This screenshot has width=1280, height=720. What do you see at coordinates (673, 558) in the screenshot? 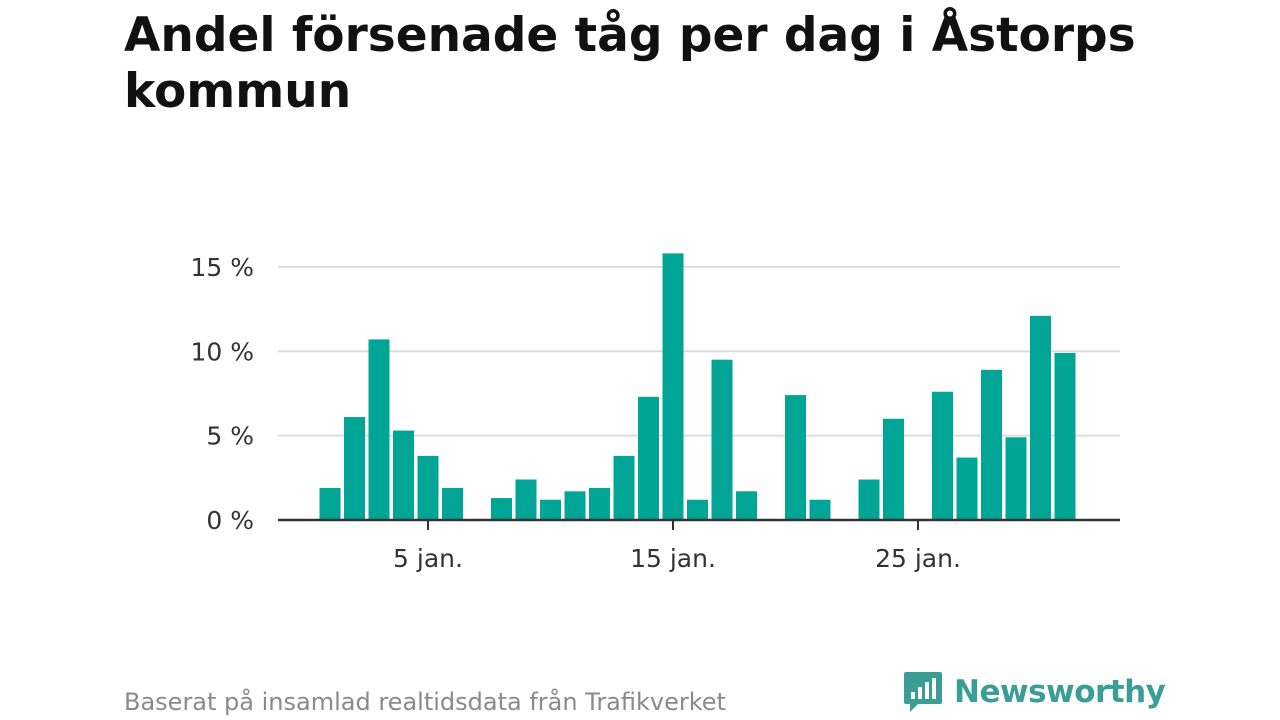
I see `x-tick-label: 15 jan.` at bounding box center [673, 558].